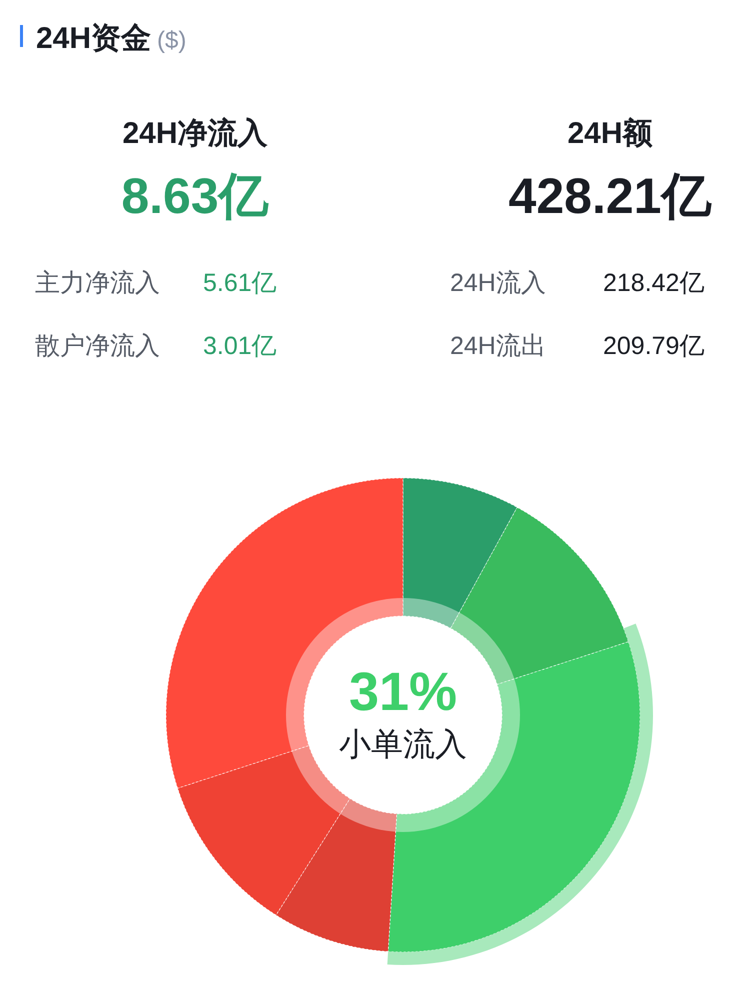  Describe the element at coordinates (498, 283) in the screenshot. I see `text: 24H流入` at that location.